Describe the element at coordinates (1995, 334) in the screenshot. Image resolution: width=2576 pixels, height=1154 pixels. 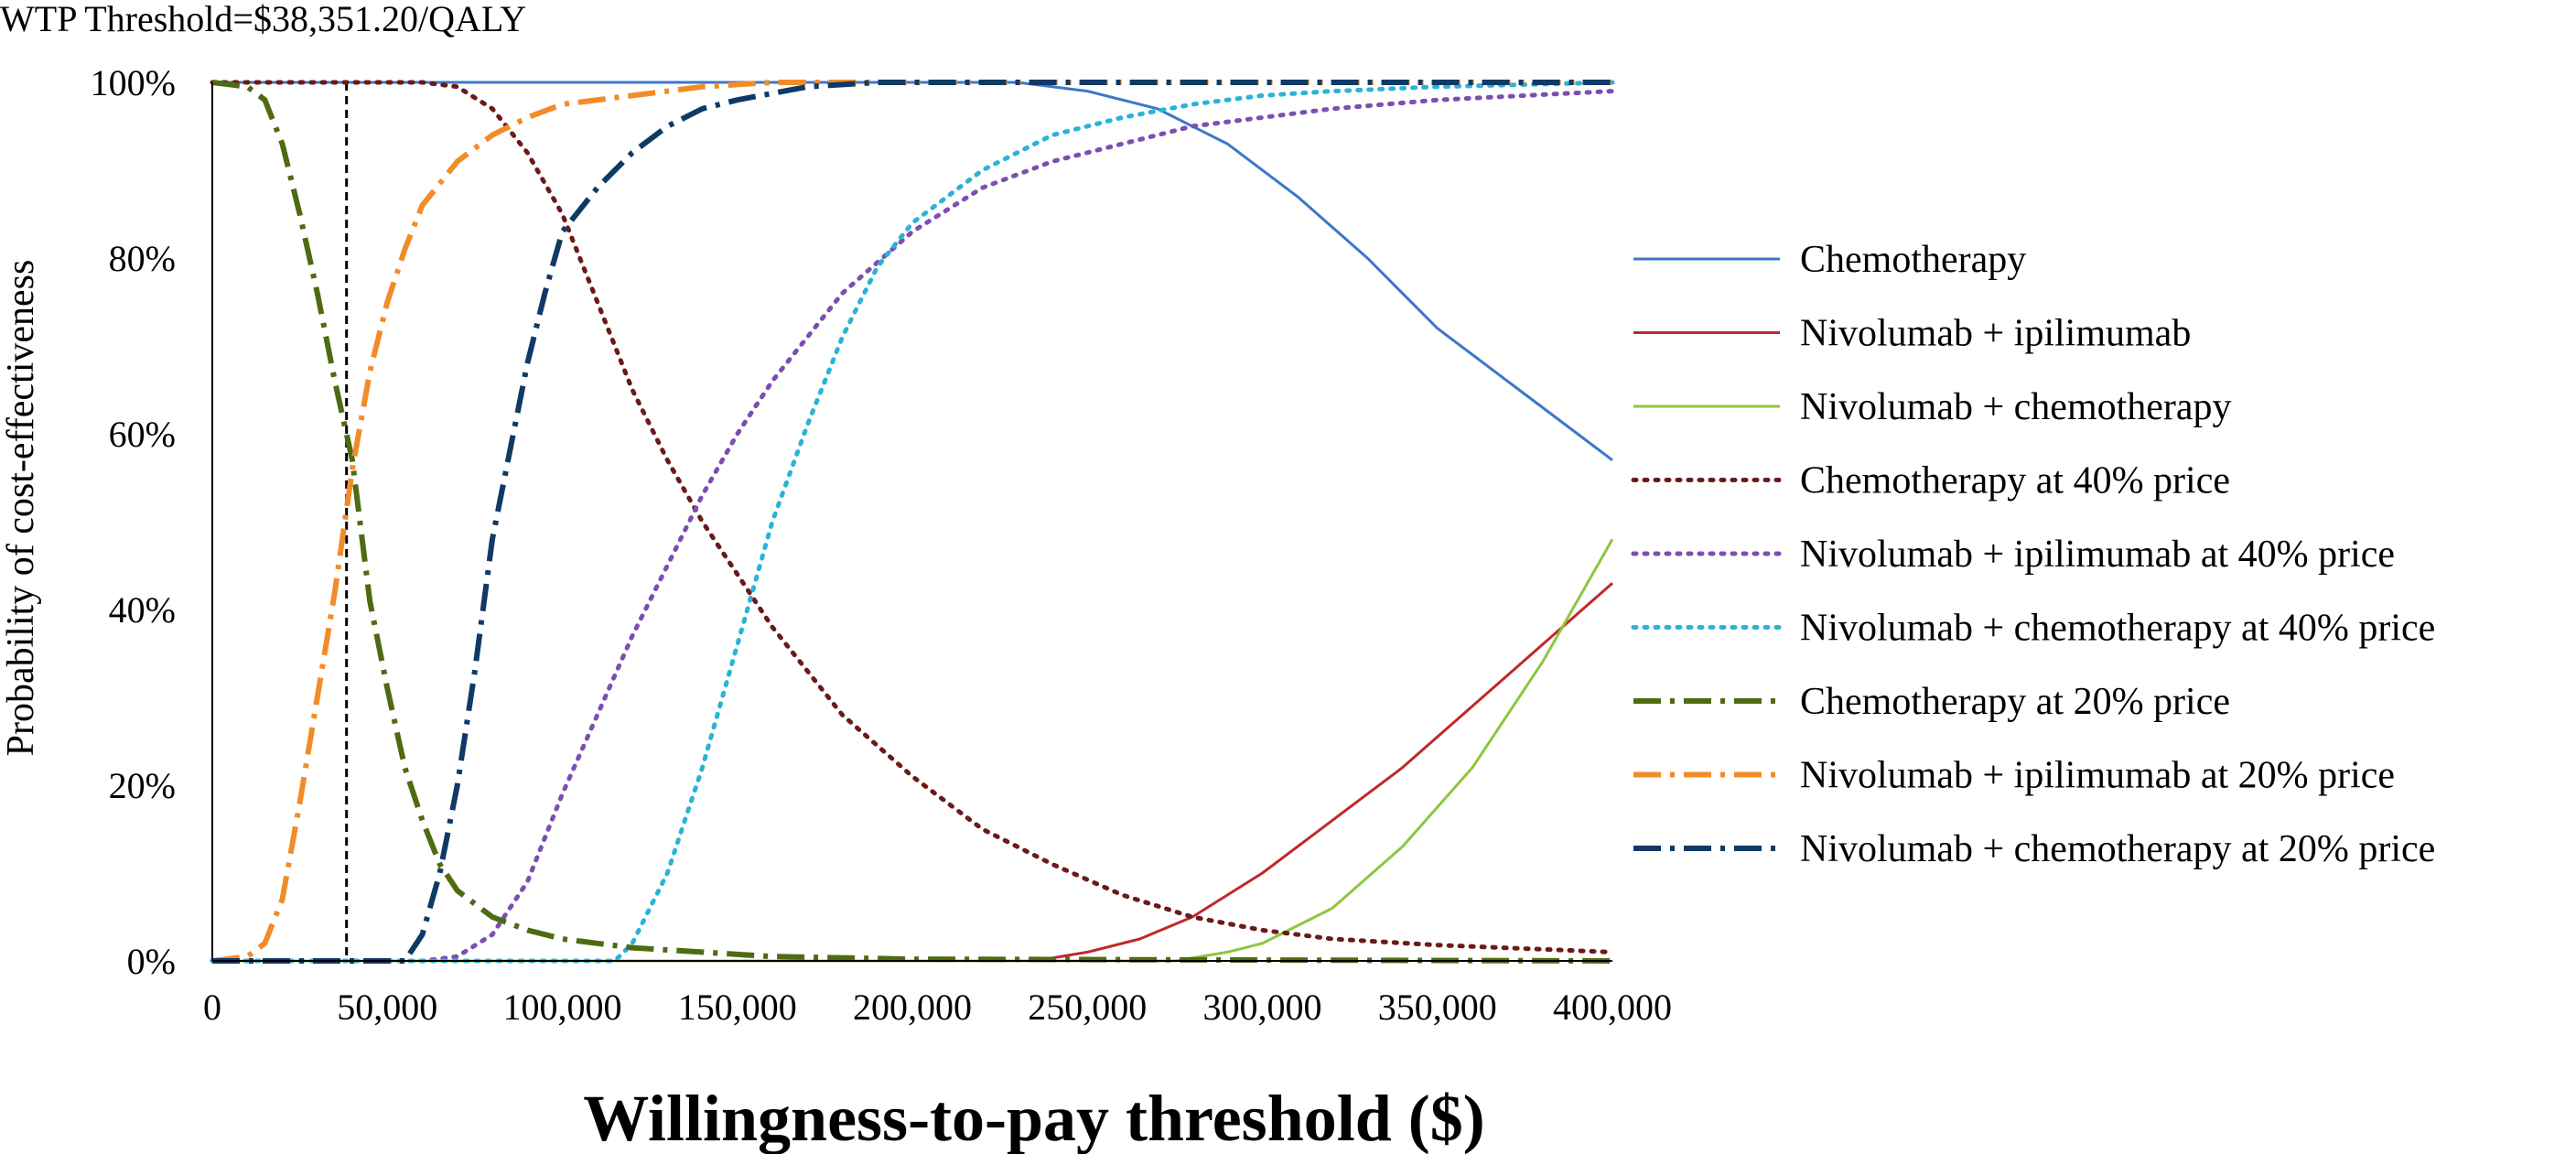
I see `legend-label: Nivolumab + ipilimumab` at that location.